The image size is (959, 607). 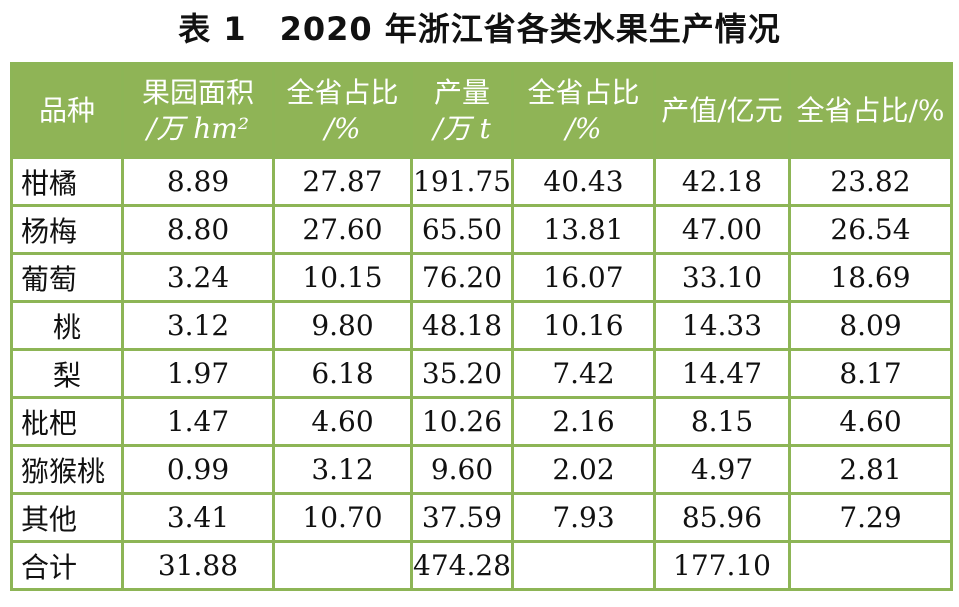 What do you see at coordinates (67, 469) in the screenshot?
I see `cell-variety: 猕猴桃` at bounding box center [67, 469].